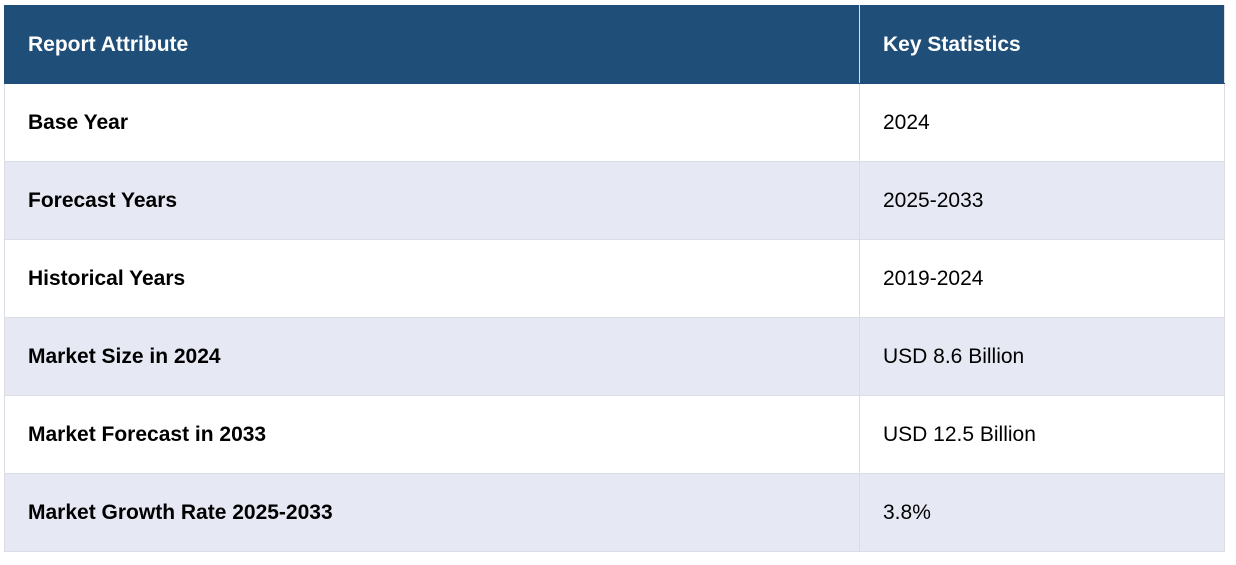  Describe the element at coordinates (1042, 200) in the screenshot. I see `value-cell: 2025-2033` at that location.